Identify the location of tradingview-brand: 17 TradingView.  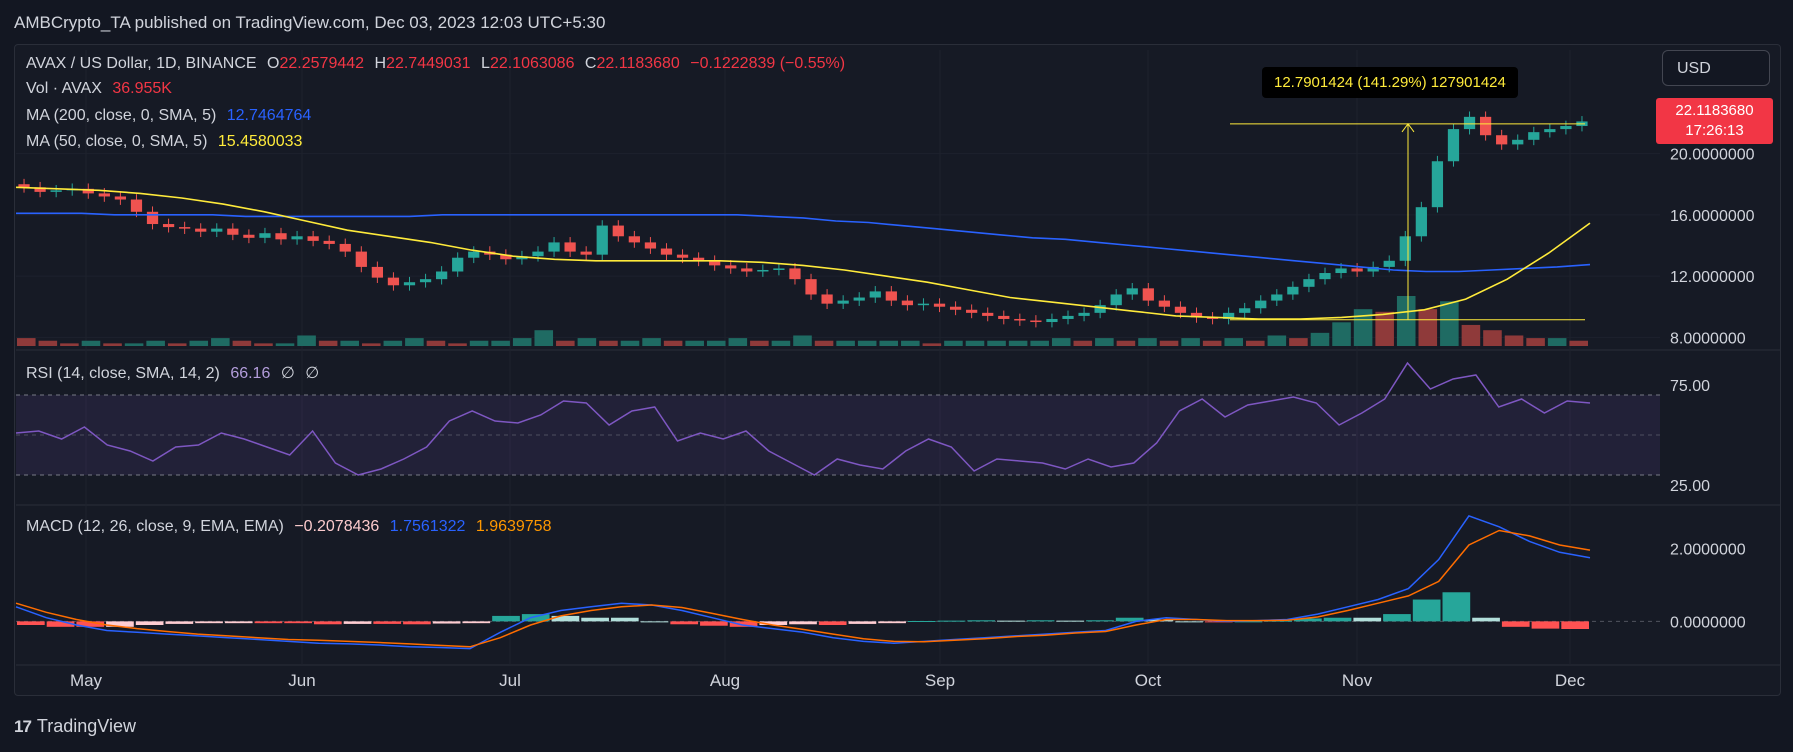
(75, 726).